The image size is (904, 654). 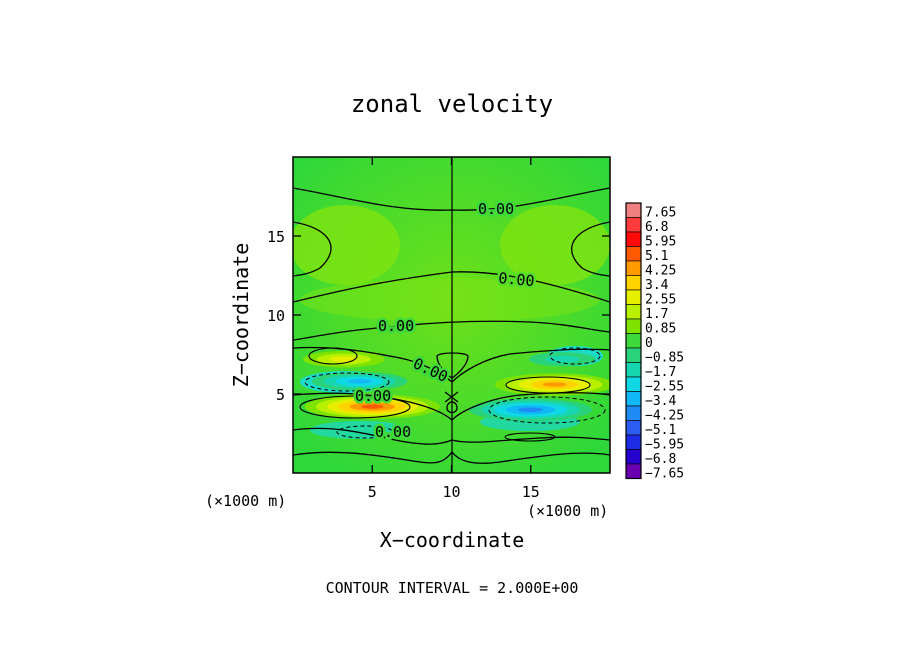 I want to click on contour-line-bottom-right, so click(x=530, y=439).